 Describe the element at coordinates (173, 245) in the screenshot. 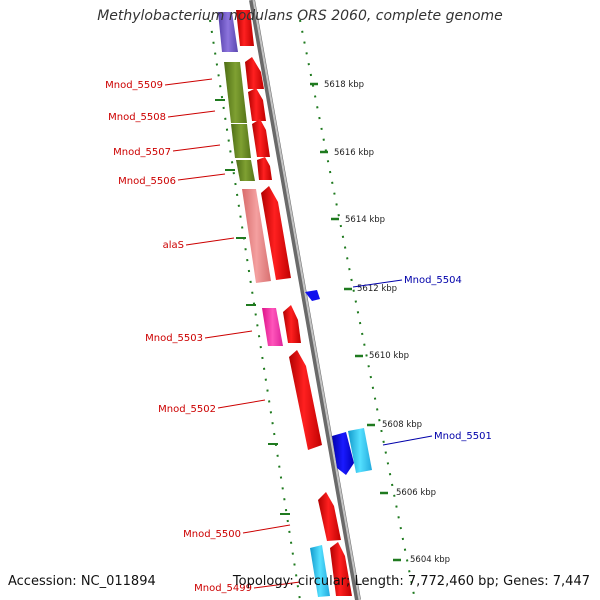

I see `gene-label: alaS` at that location.